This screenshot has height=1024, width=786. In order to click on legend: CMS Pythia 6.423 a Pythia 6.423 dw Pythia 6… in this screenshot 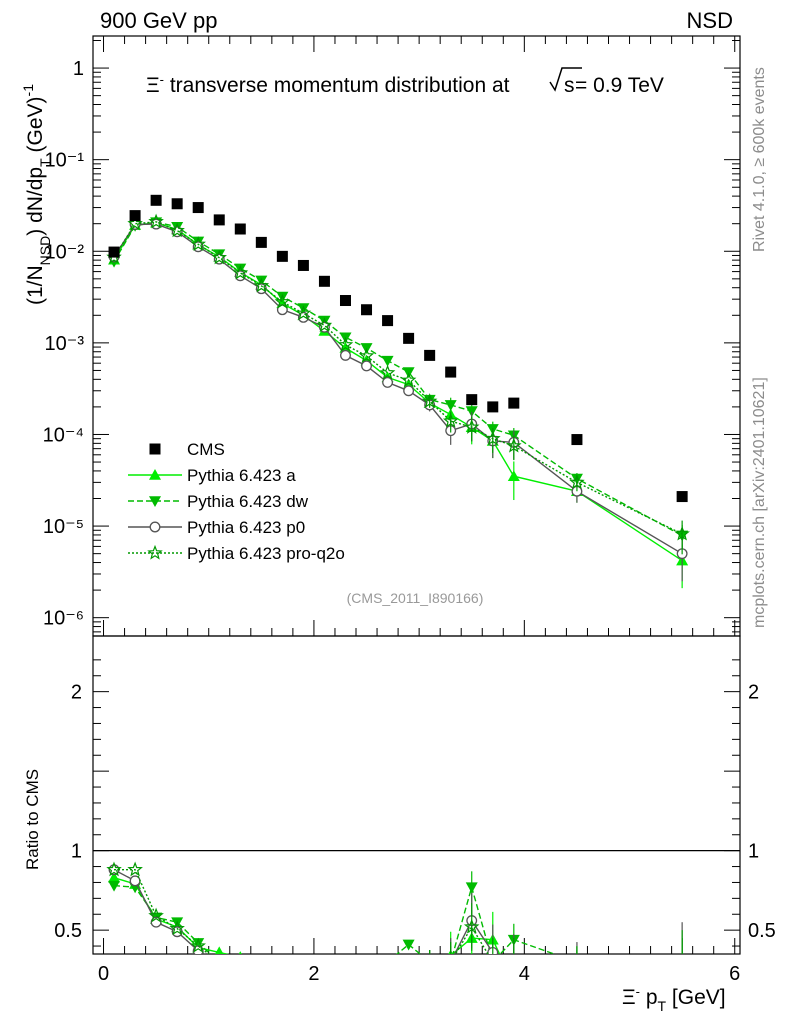, I will do `click(236, 501)`.